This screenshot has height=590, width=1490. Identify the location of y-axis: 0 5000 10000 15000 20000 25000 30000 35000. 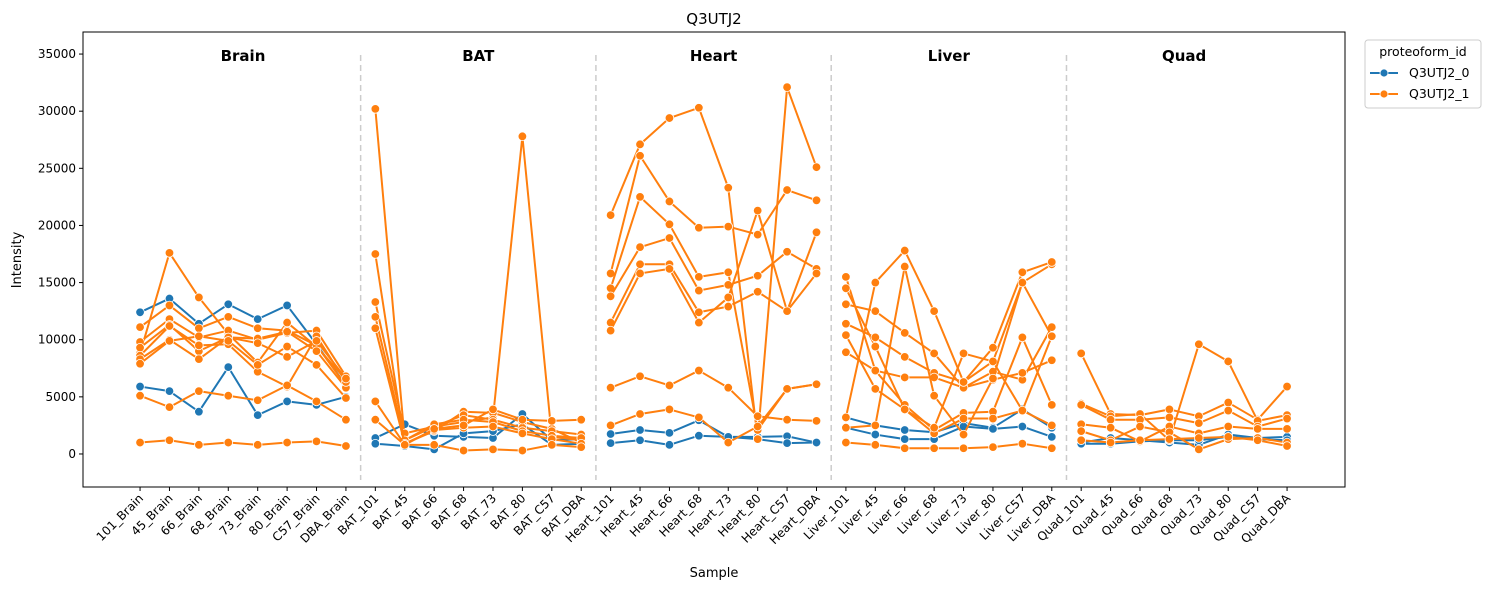
(60, 254).